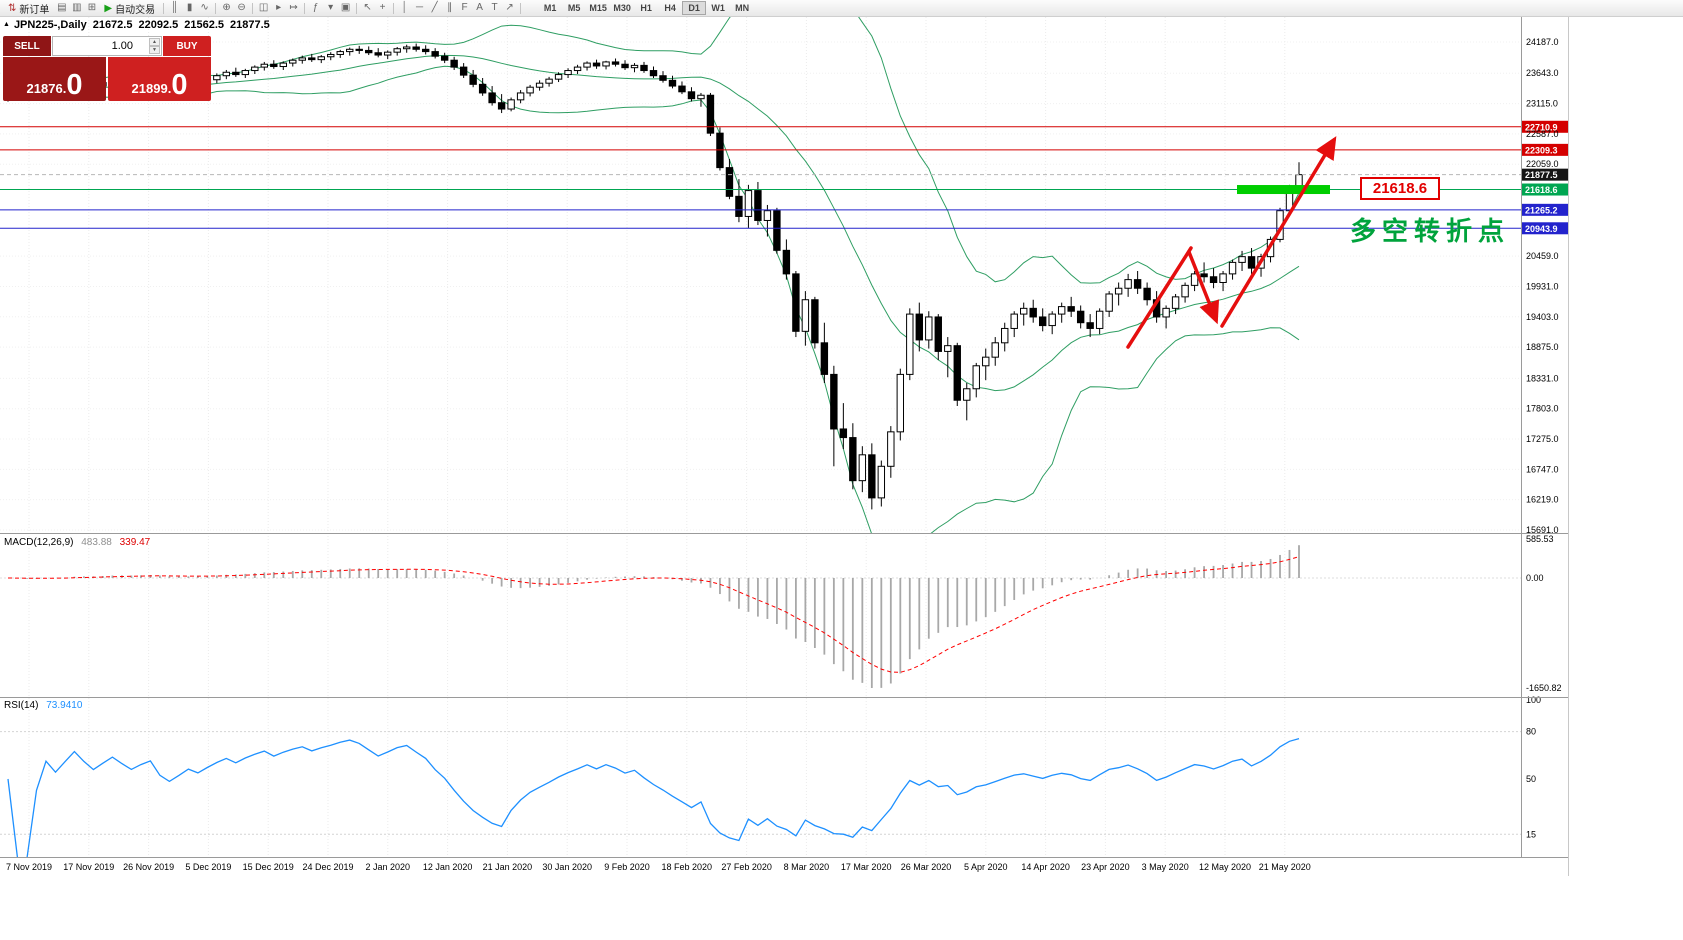  I want to click on bar-chart-button: ║, so click(174, 8).